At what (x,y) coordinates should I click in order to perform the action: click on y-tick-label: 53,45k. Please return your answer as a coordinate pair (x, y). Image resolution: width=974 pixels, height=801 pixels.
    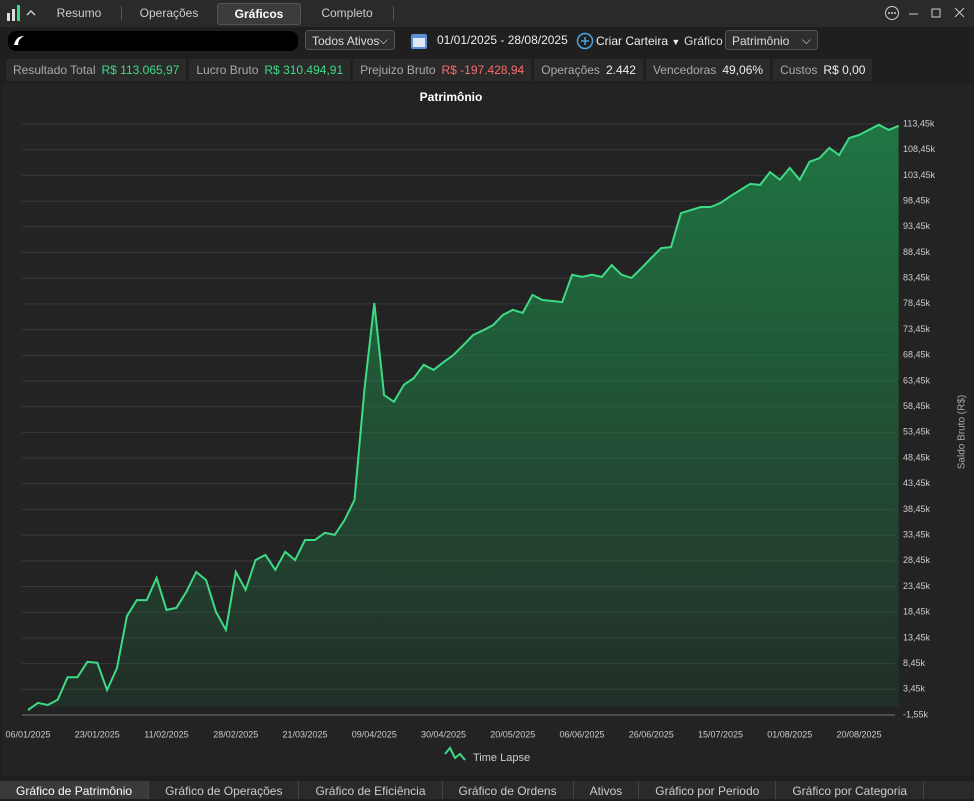
    Looking at the image, I should click on (917, 432).